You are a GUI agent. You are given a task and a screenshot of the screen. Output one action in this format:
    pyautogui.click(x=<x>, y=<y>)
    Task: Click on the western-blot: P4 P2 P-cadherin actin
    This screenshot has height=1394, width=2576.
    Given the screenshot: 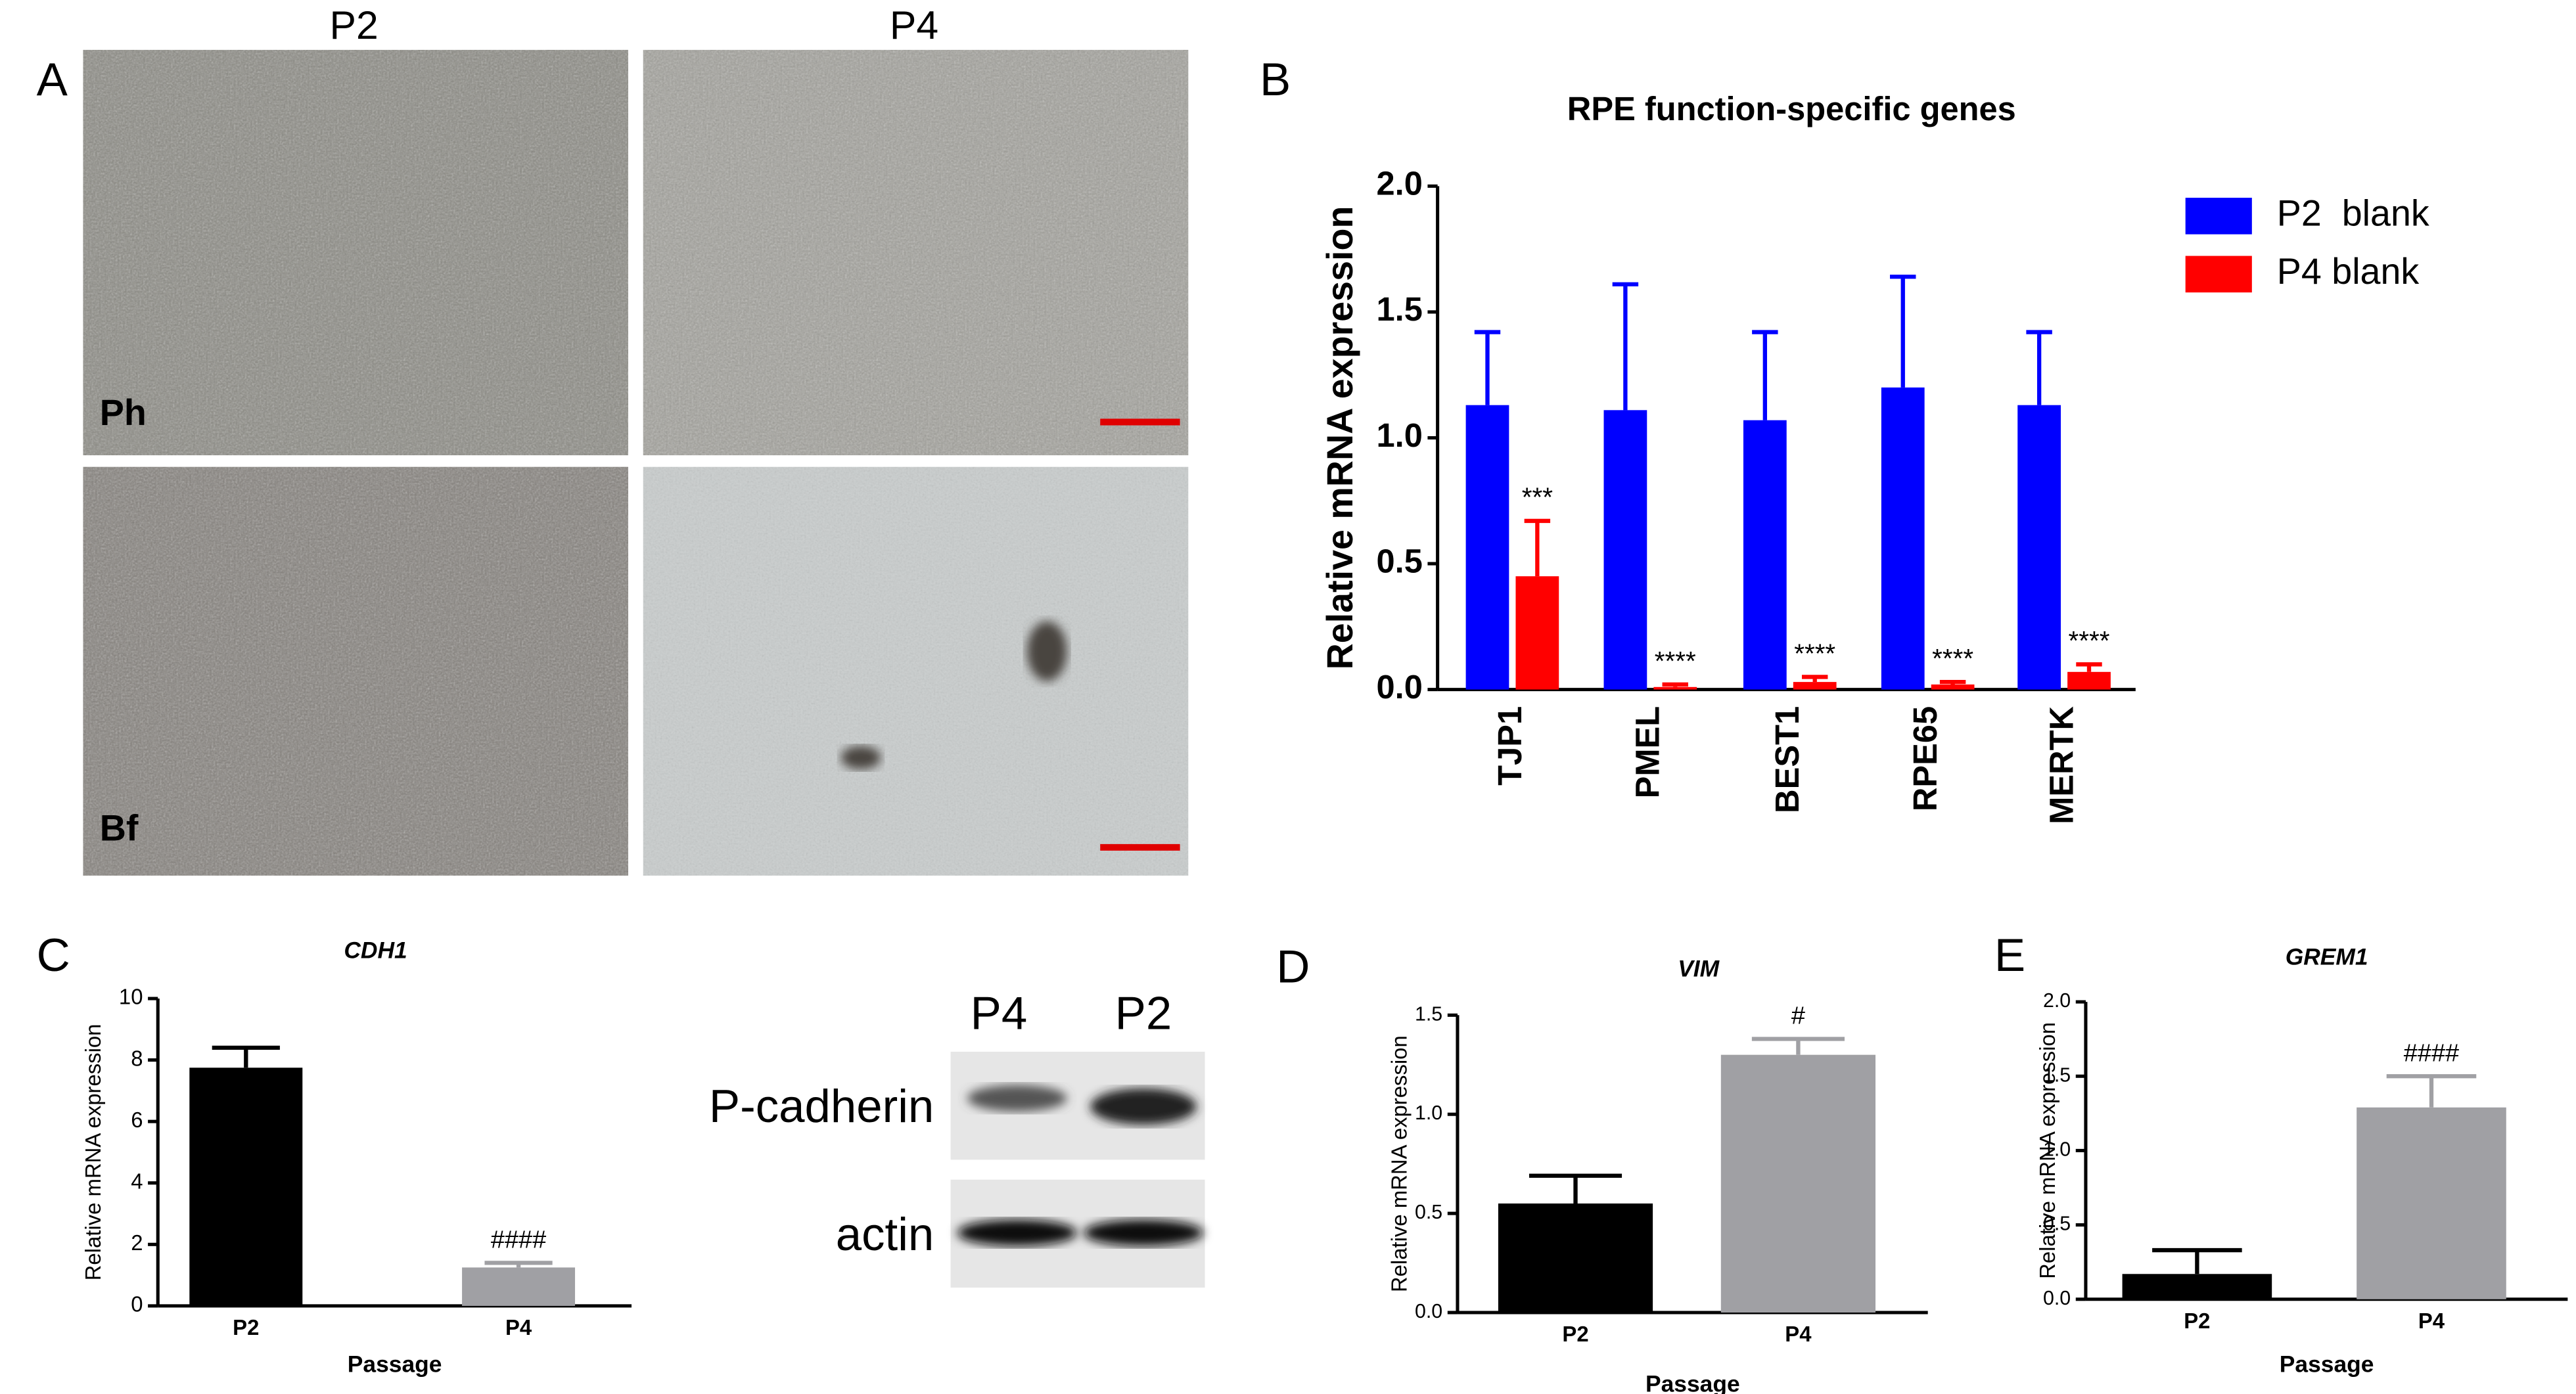 What is the action you would take?
    pyautogui.click(x=957, y=1138)
    